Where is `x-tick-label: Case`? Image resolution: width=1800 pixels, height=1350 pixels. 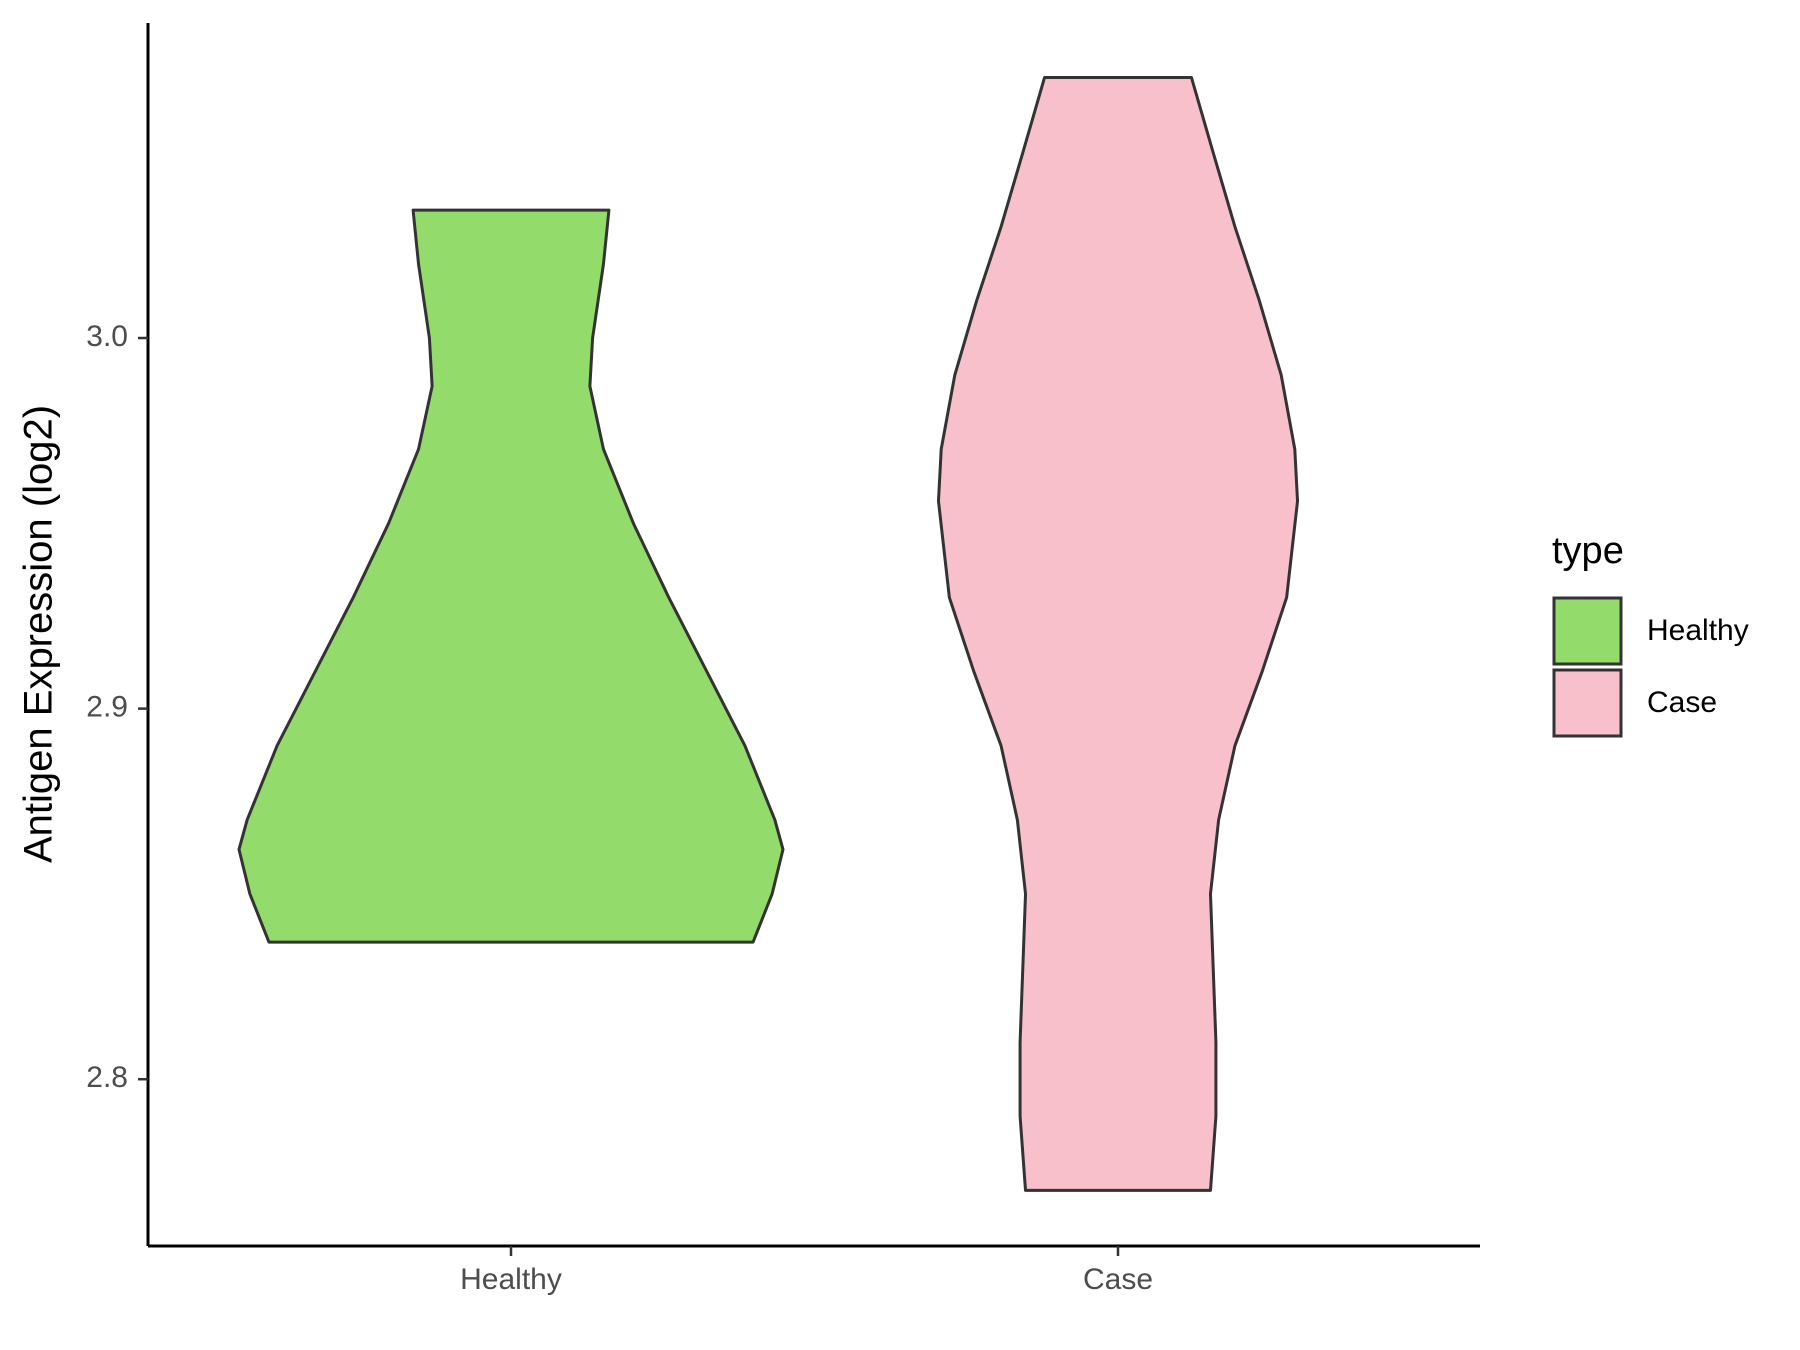 x-tick-label: Case is located at coordinates (1118, 1279).